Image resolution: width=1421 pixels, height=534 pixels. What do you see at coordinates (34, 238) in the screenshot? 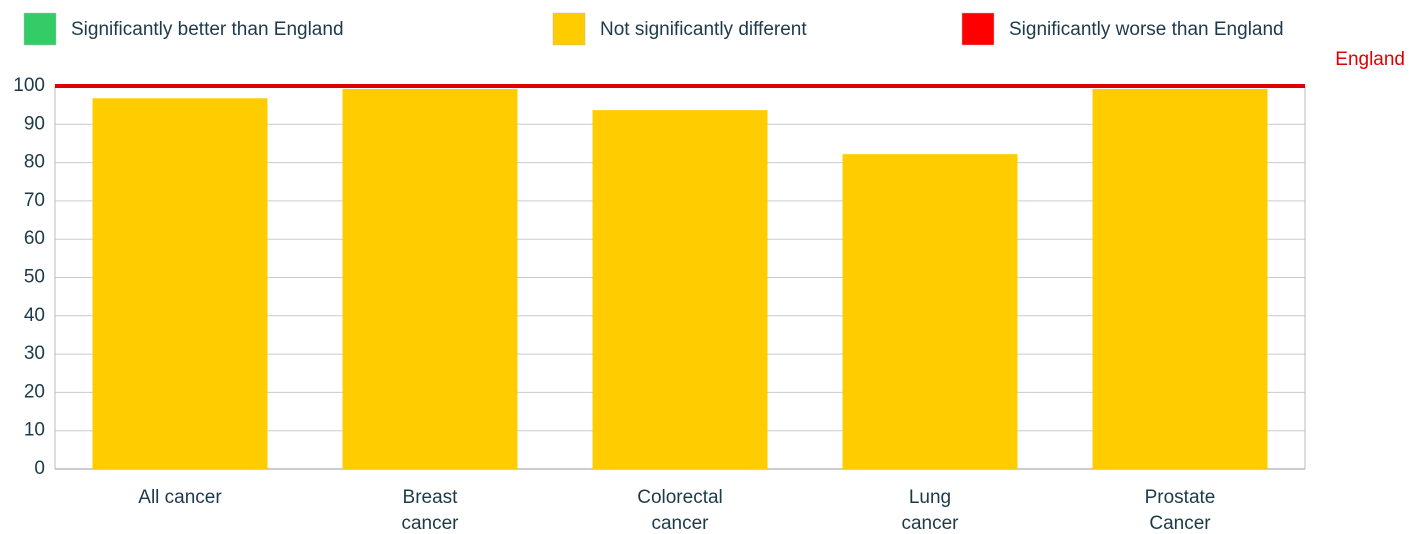
I see `y-tick-label: 60` at bounding box center [34, 238].